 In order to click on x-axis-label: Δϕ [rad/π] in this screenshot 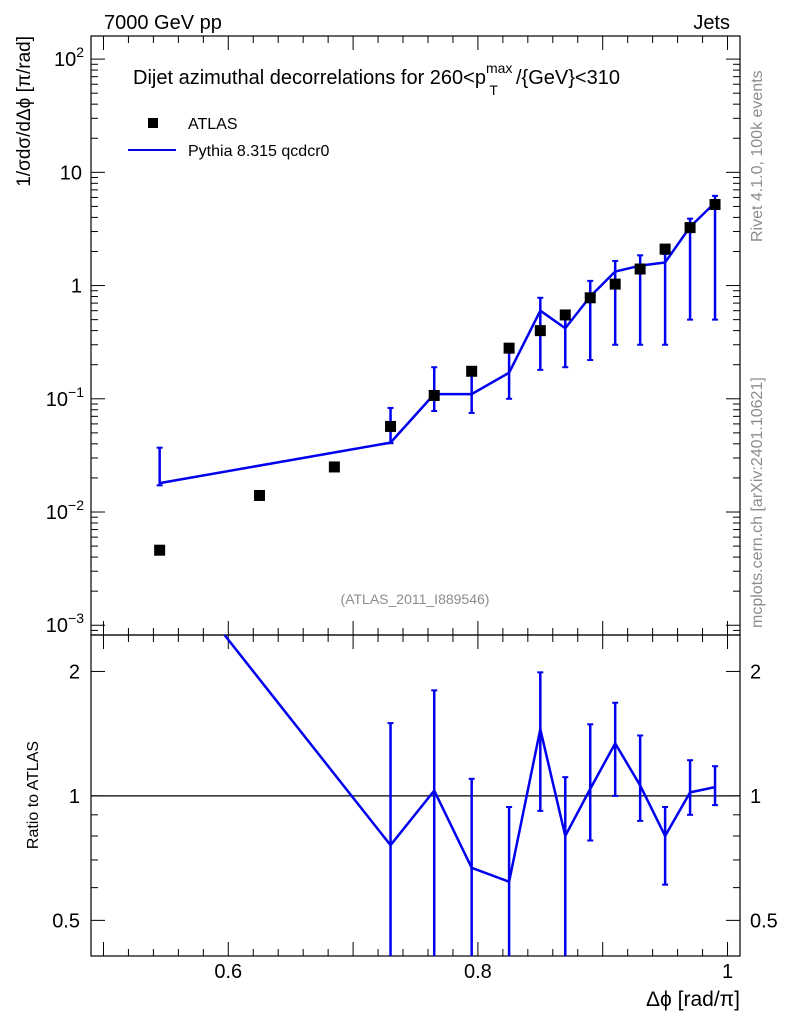, I will do `click(693, 999)`.